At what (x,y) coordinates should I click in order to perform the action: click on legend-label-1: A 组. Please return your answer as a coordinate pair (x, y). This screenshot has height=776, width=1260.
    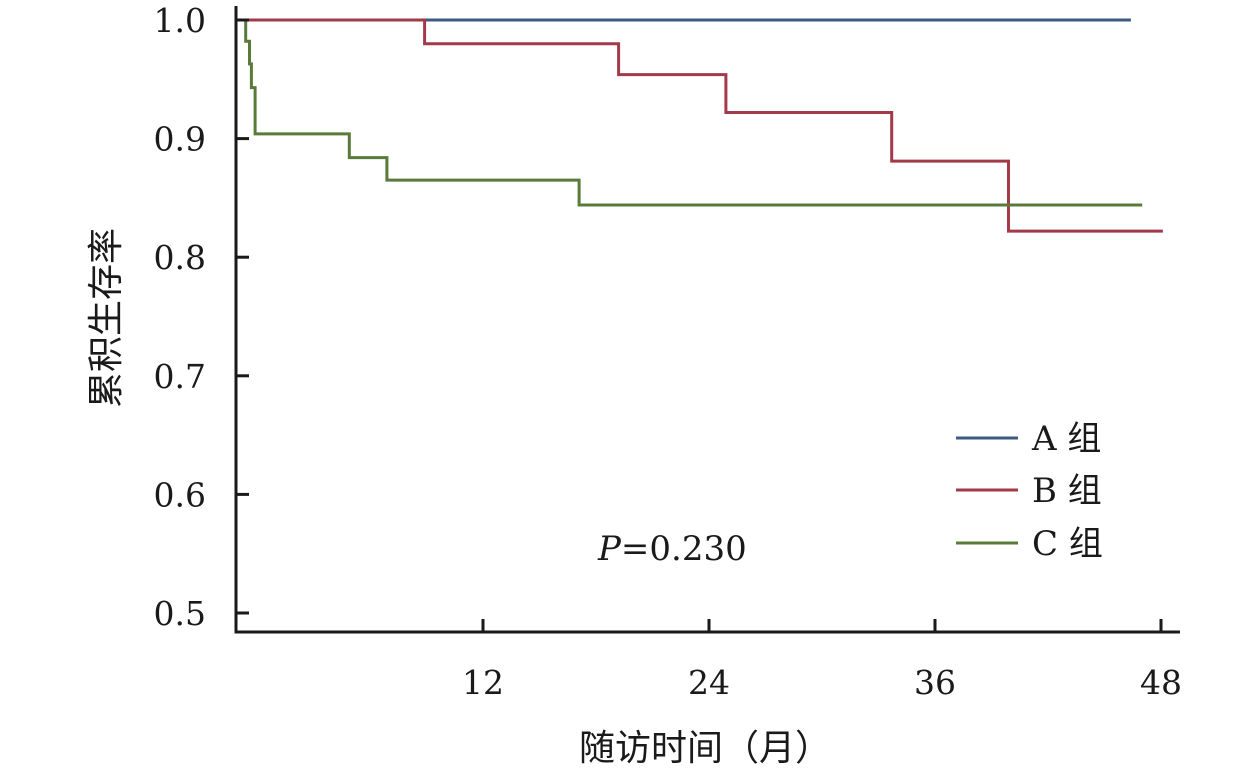
    Looking at the image, I should click on (1066, 439).